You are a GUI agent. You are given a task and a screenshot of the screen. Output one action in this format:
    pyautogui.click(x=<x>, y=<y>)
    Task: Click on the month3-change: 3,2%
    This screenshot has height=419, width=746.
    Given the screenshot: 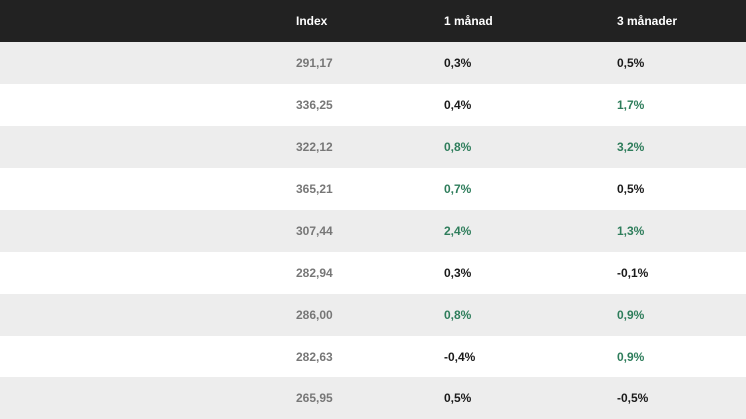 What is the action you would take?
    pyautogui.click(x=631, y=147)
    